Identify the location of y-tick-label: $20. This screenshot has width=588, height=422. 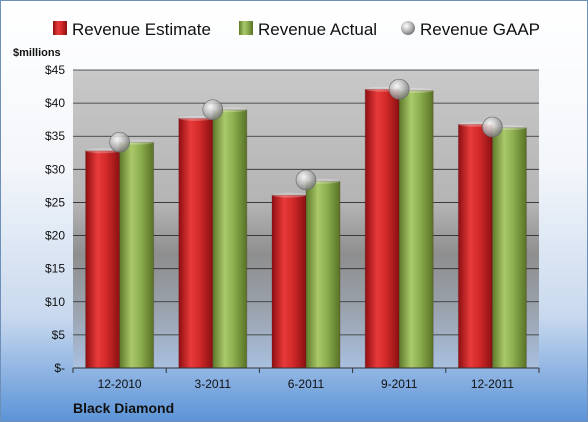
(55, 236).